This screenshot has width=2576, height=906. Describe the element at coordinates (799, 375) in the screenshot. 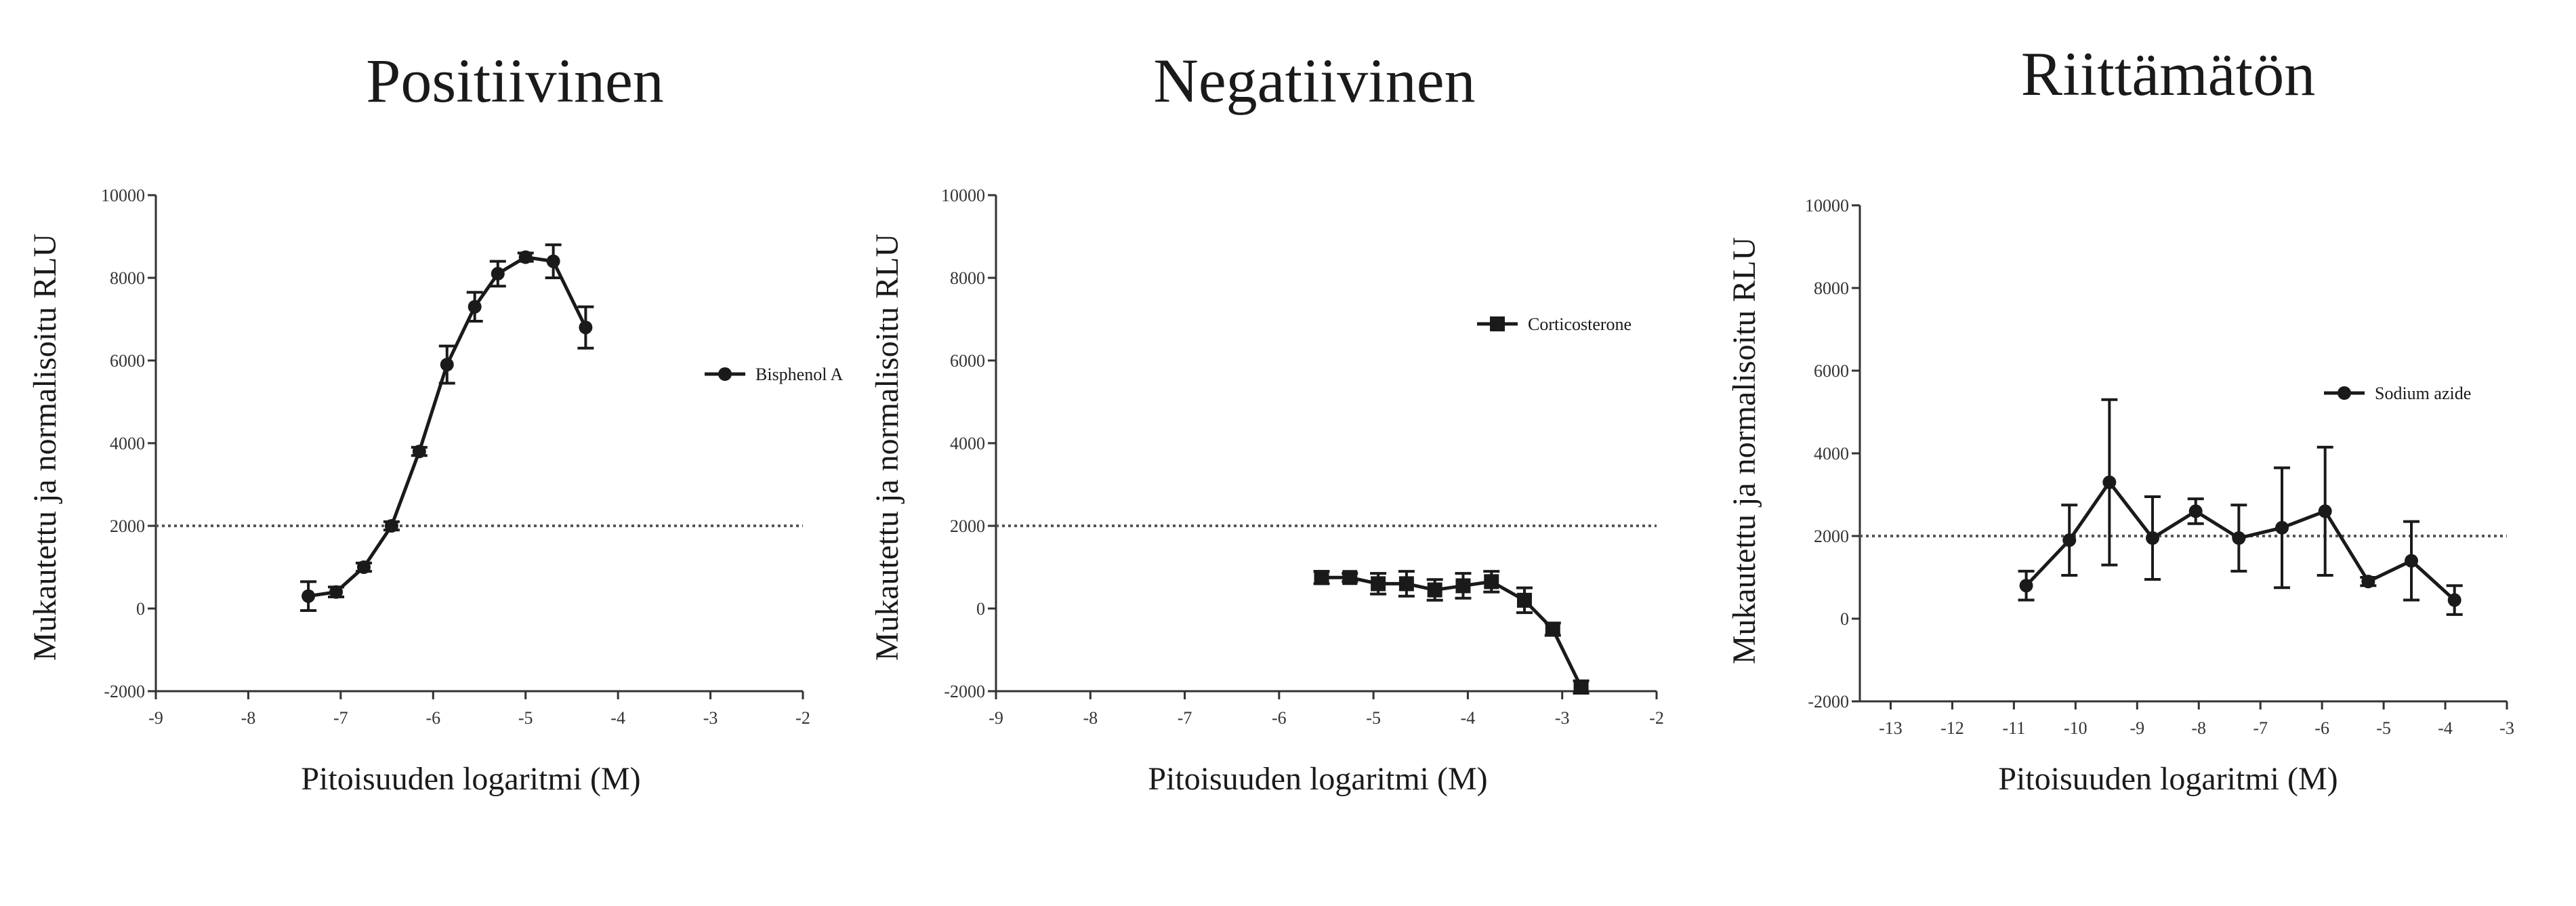

I see `legend-label: Bisphenol A` at that location.